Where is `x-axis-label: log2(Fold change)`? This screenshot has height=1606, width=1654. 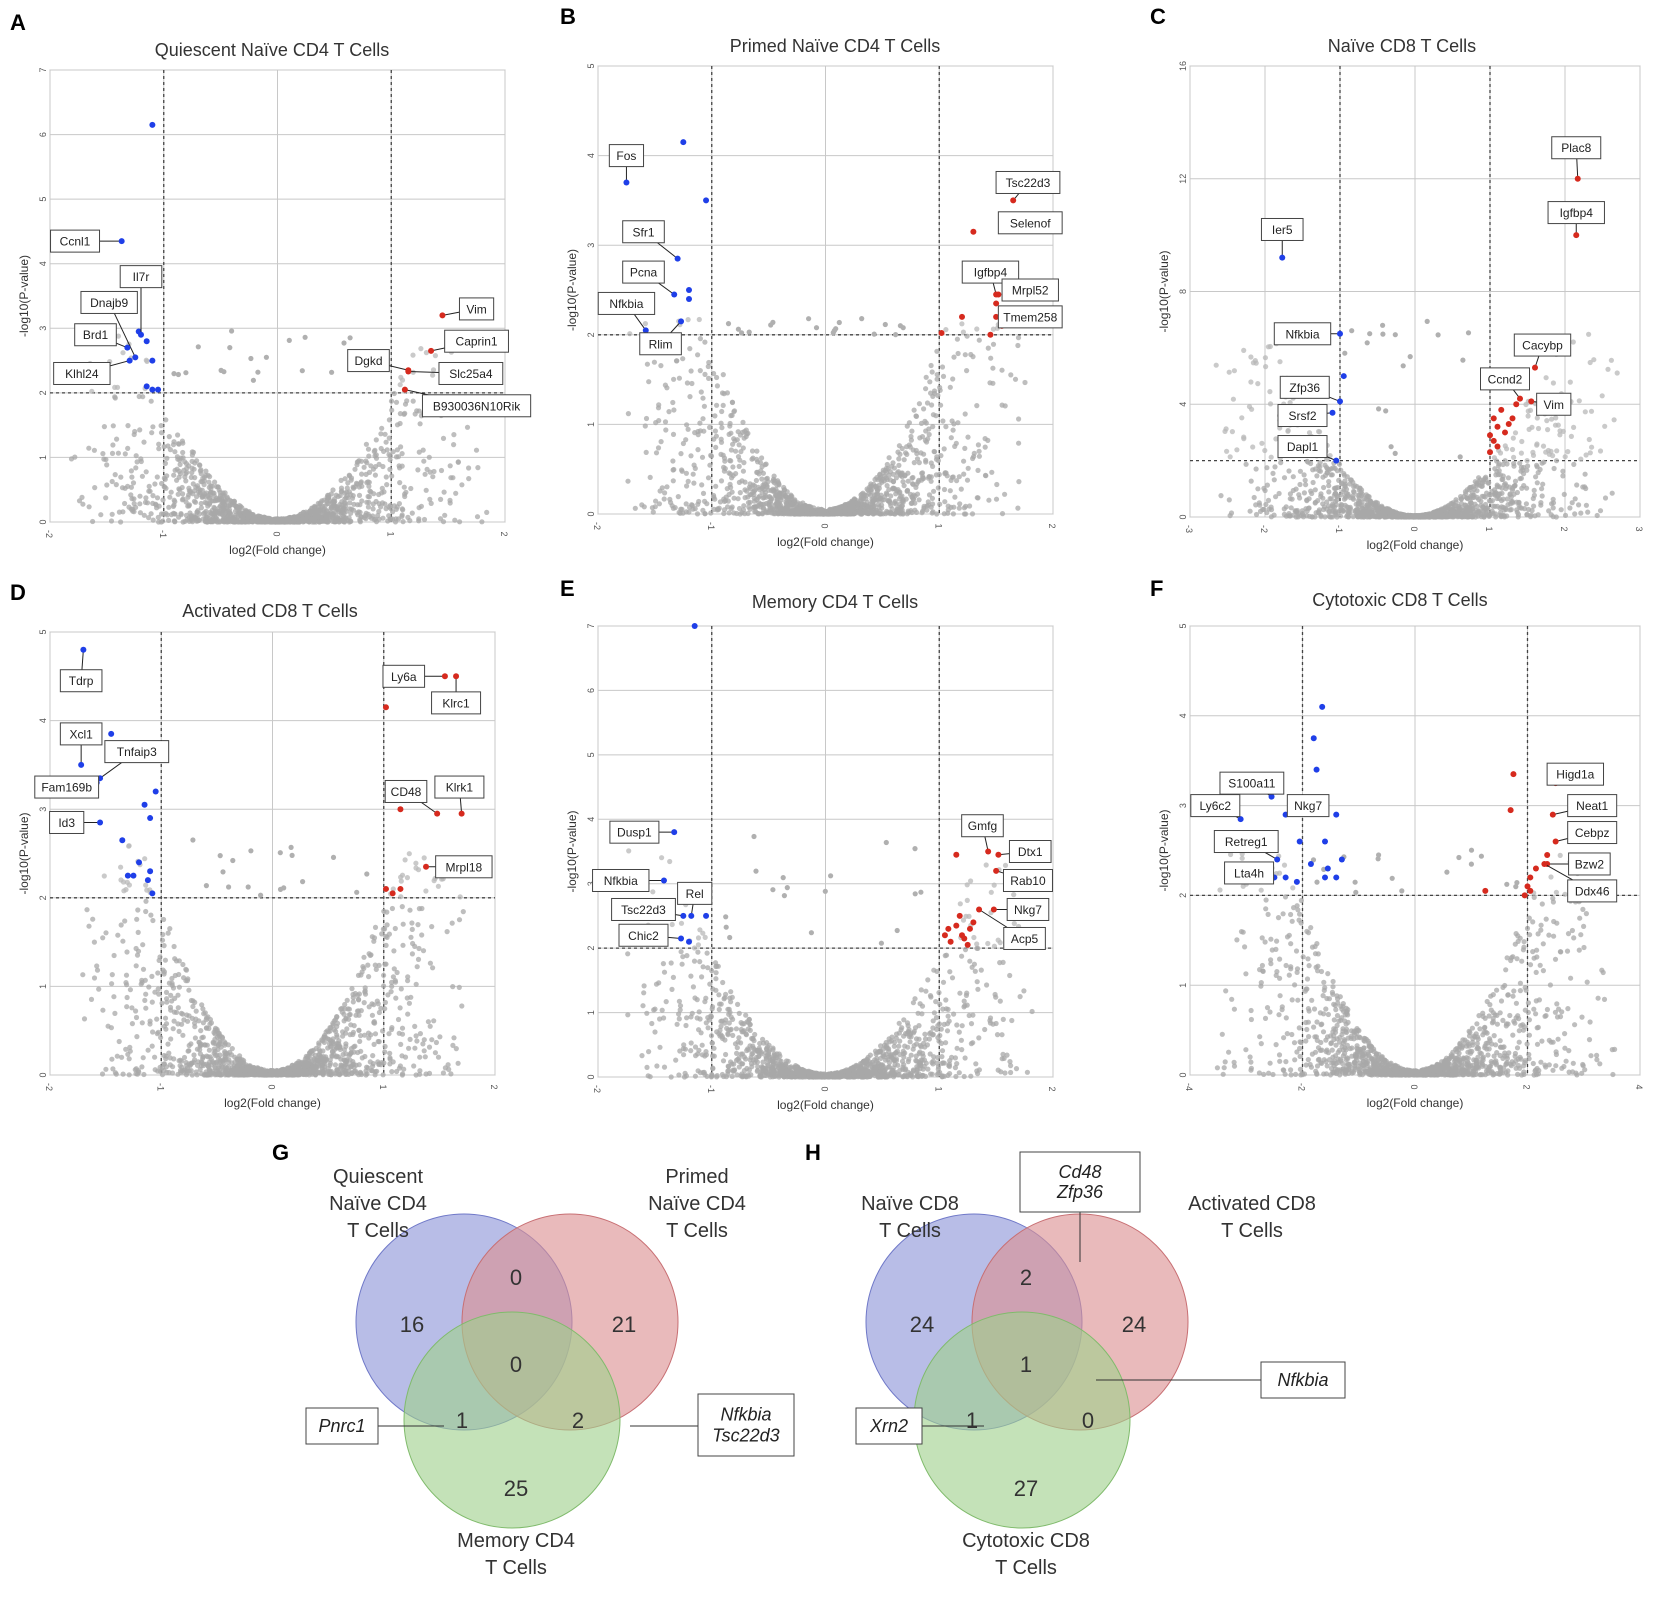
x-axis-label: log2(Fold change) is located at coordinates (825, 542).